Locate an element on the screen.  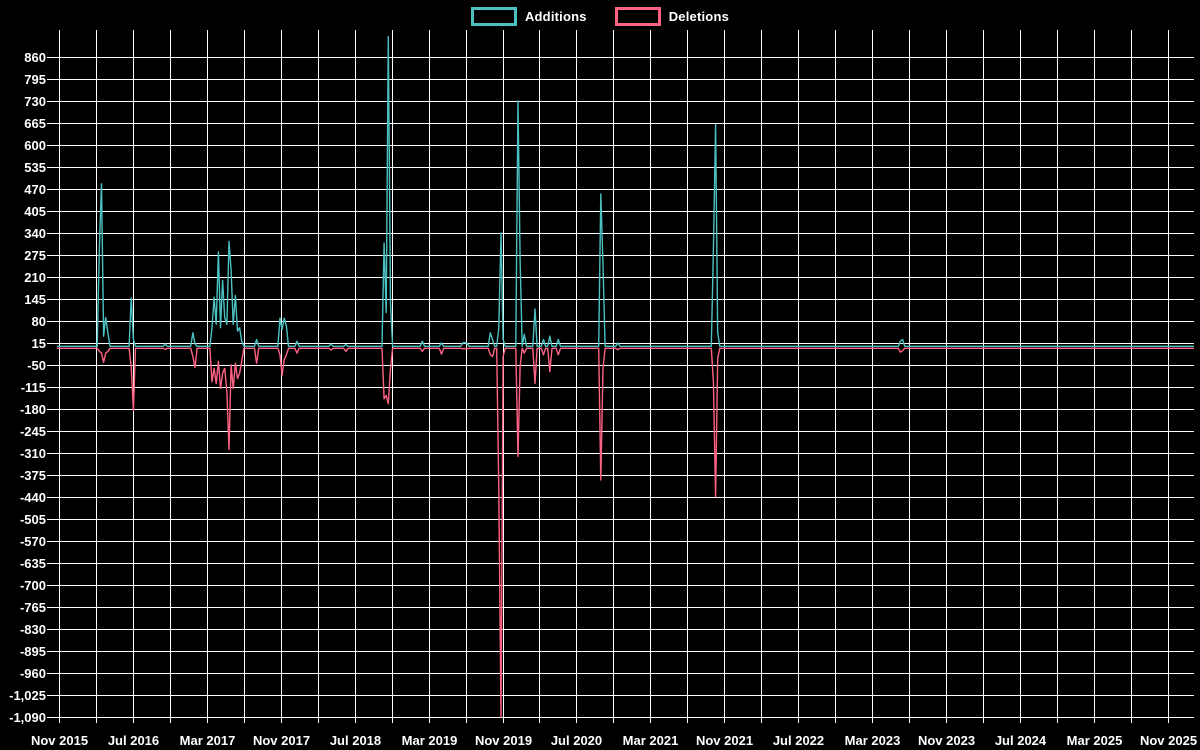
x-tick-label: Mar 2021 is located at coordinates (651, 740).